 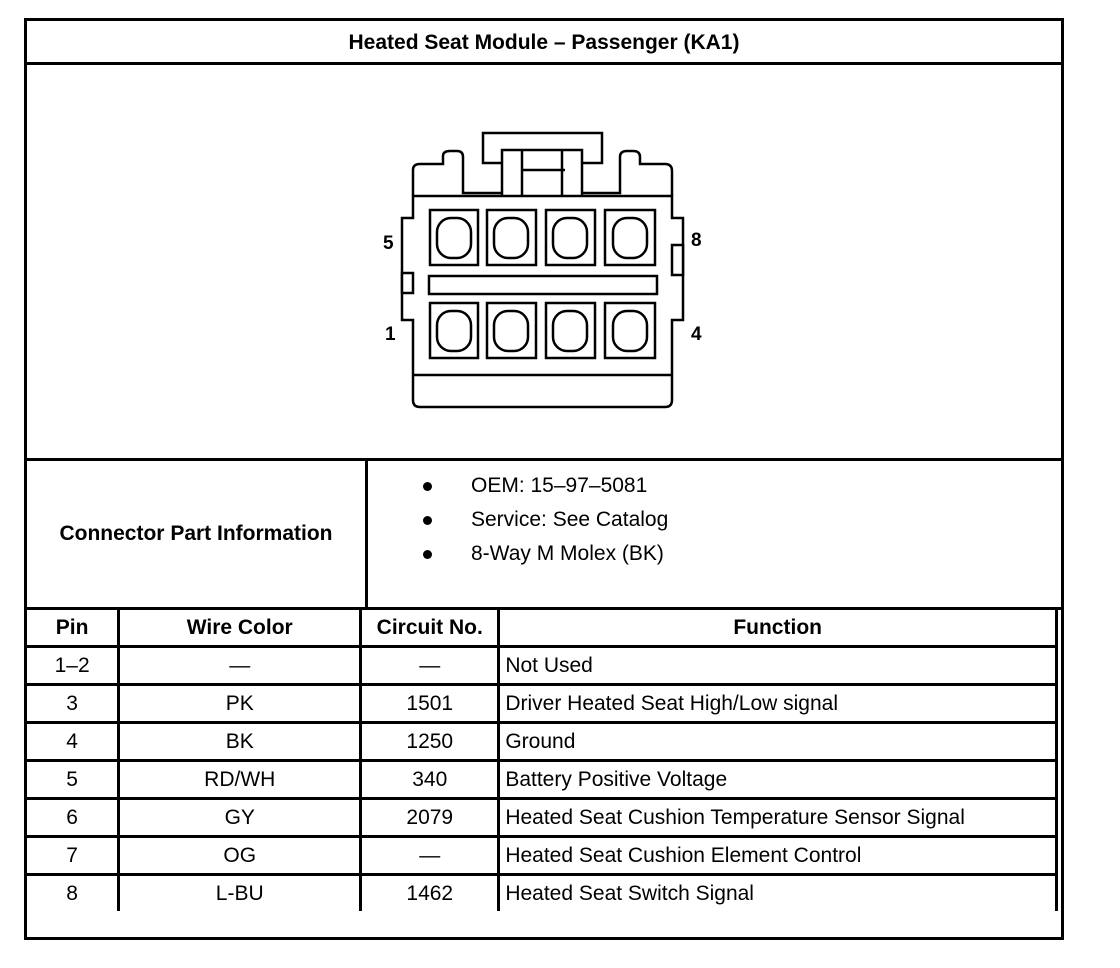 I want to click on cell-wire-color: BK, so click(x=240, y=741).